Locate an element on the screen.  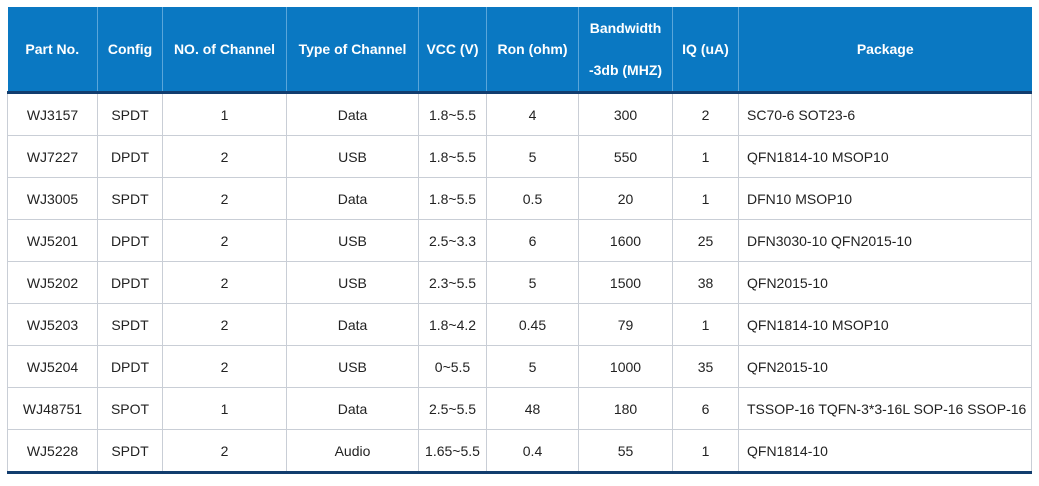
header-cell: Ron (ohm) is located at coordinates (532, 50).